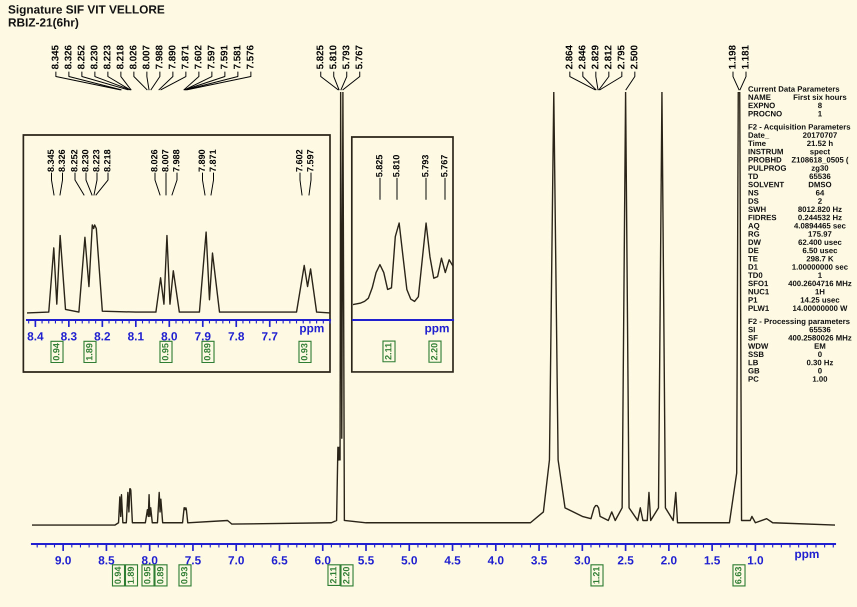 This screenshot has height=607, width=857. Describe the element at coordinates (310, 161) in the screenshot. I see `annotation: 7.597` at that location.